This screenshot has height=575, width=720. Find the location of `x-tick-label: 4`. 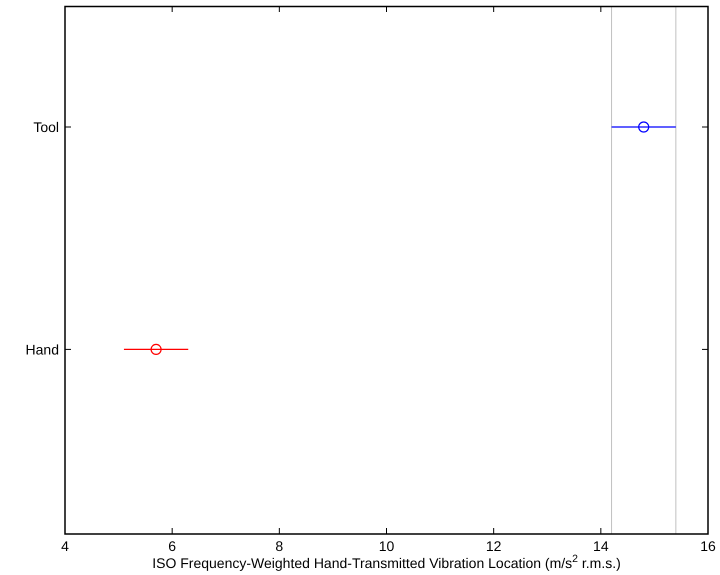

x-tick-label: 4 is located at coordinates (65, 546).